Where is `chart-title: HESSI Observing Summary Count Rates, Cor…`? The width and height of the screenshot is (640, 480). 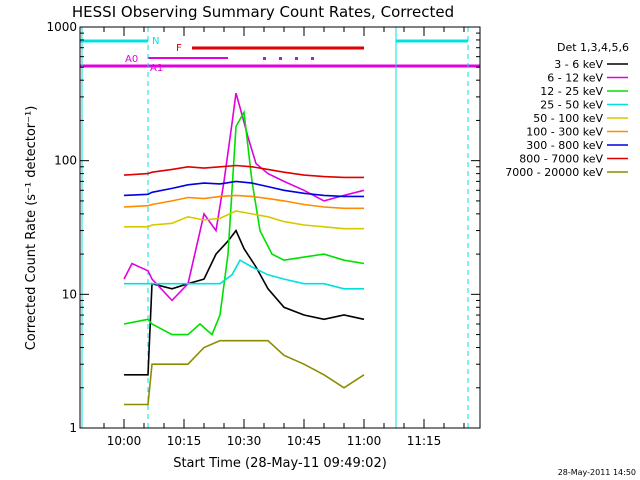
chart-title: HESSI Observing Summary Count Rates, Cor… is located at coordinates (263, 12).